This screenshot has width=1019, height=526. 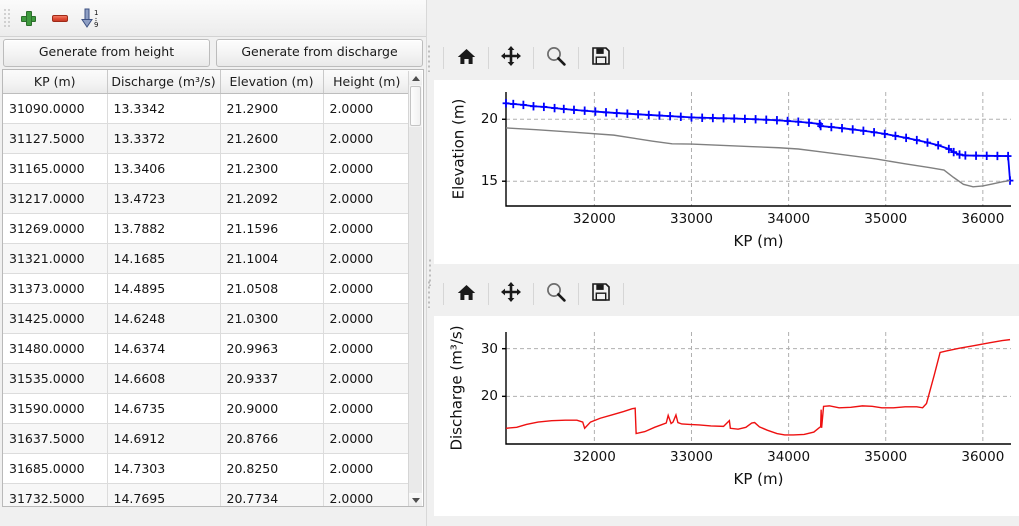 What do you see at coordinates (55, 168) in the screenshot?
I see `cell-kp: 31165.0000` at bounding box center [55, 168].